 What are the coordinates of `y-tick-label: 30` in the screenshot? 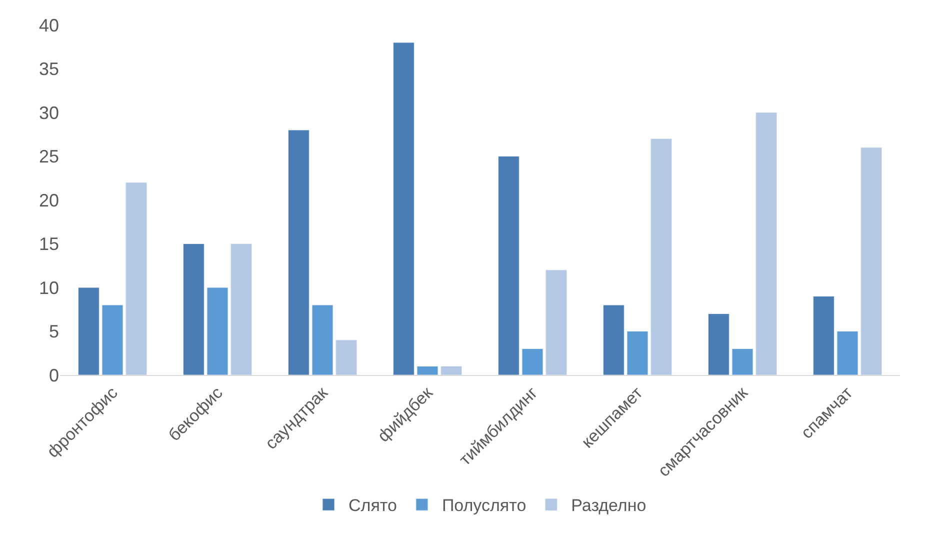 It's located at (48, 112).